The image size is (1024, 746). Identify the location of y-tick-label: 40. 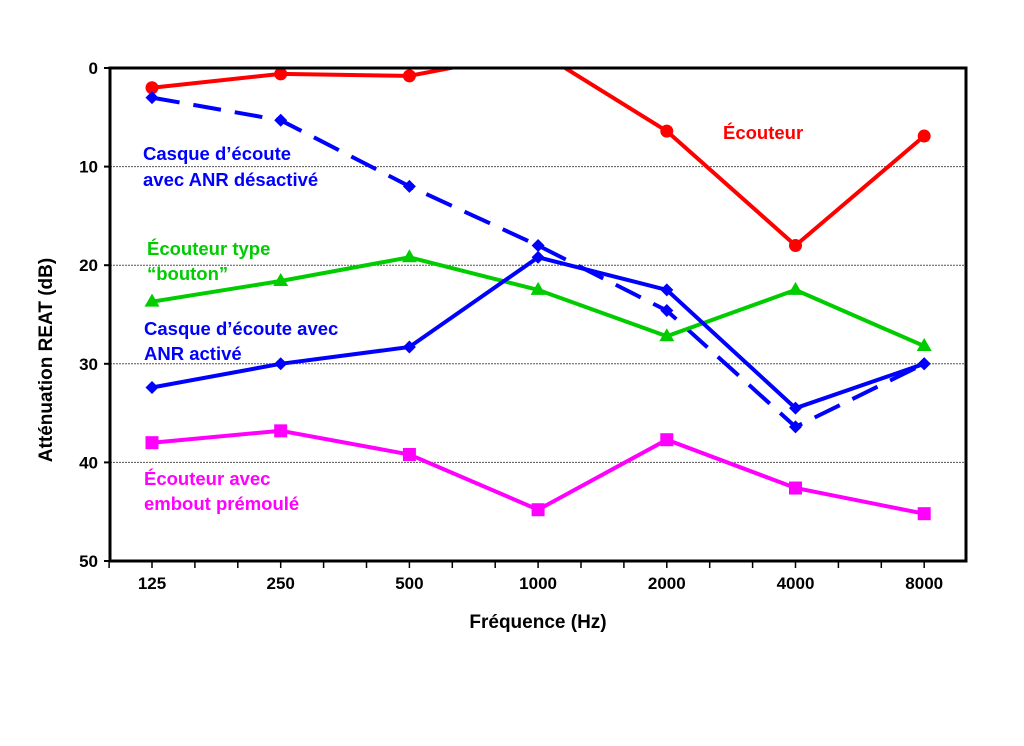
(88, 462).